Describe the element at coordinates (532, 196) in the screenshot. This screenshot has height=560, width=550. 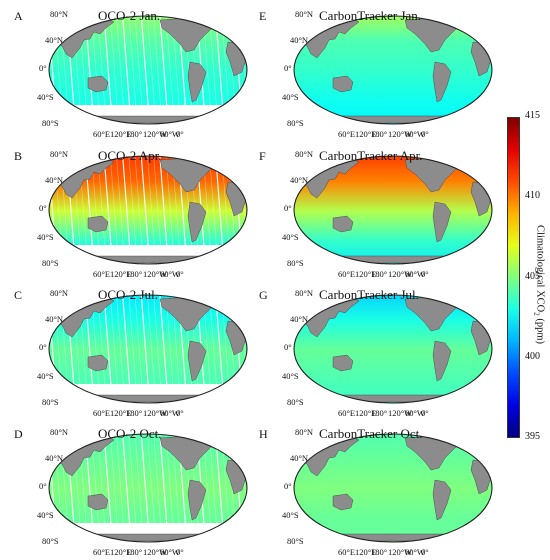
I see `colorbar-tick-label: 410` at that location.